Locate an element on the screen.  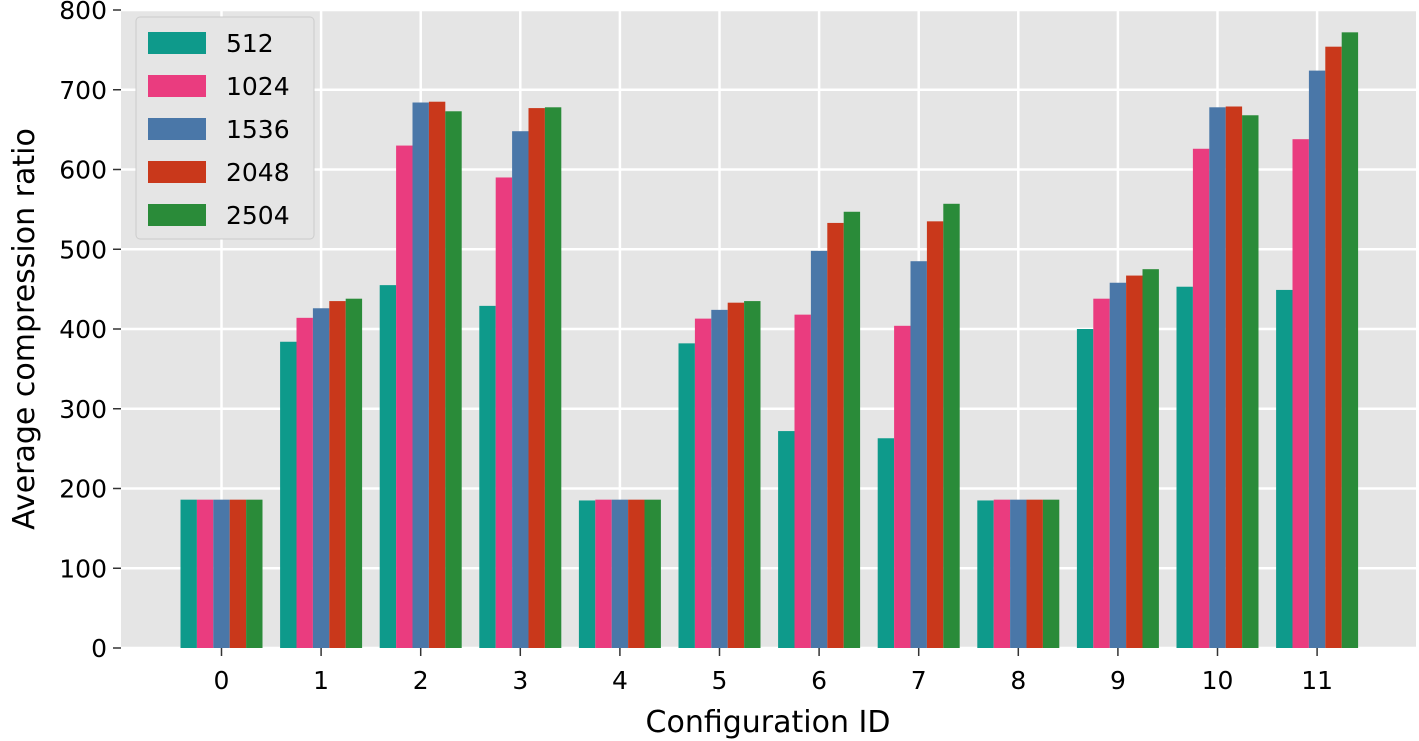
y-tick-label: 400 is located at coordinates (83, 329).